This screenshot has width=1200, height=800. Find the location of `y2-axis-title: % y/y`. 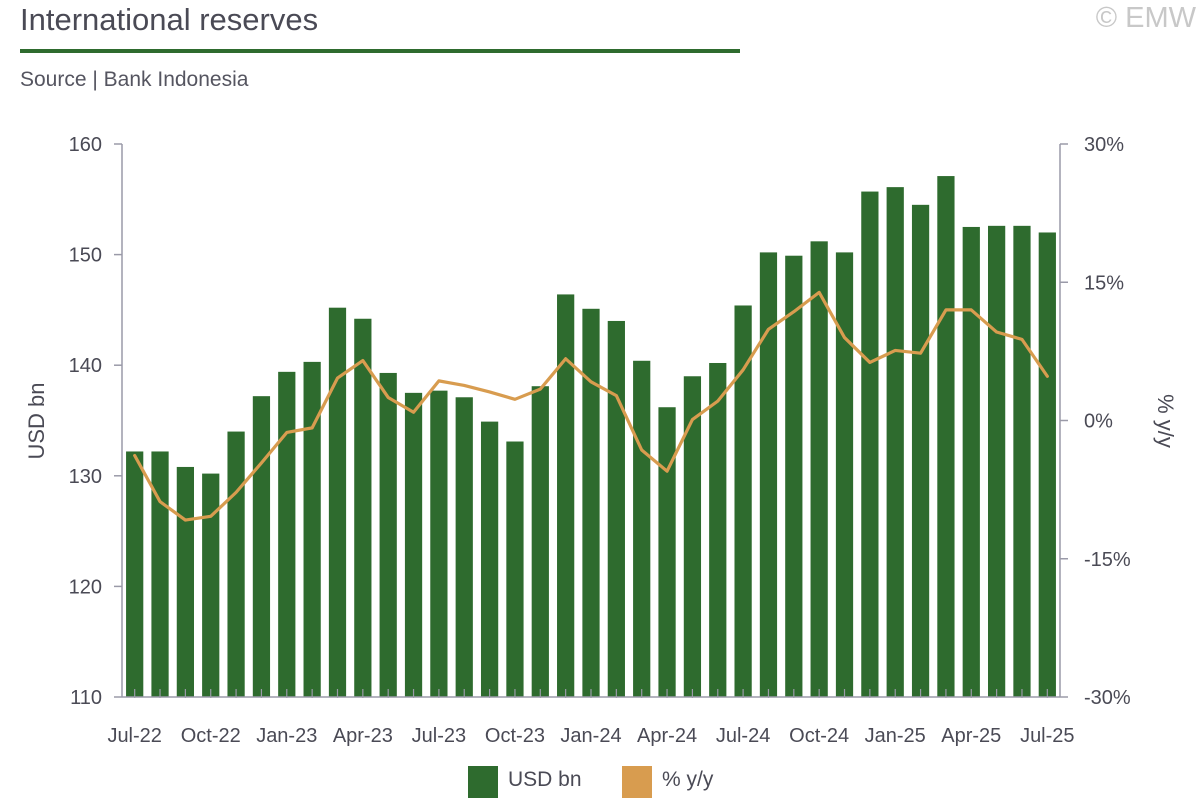

y2-axis-title: % y/y is located at coordinates (1165, 421).